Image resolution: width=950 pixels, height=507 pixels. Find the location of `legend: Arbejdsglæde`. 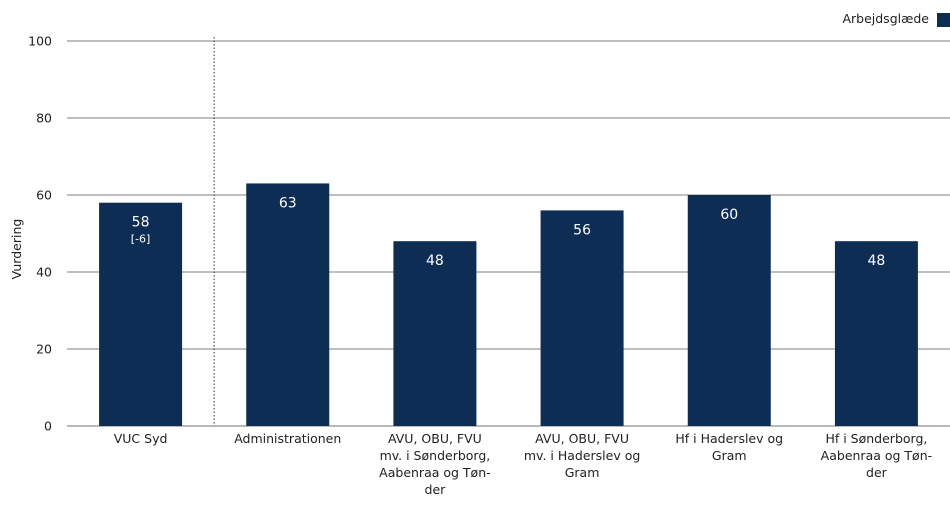

legend: Arbejdsglæde is located at coordinates (896, 19).